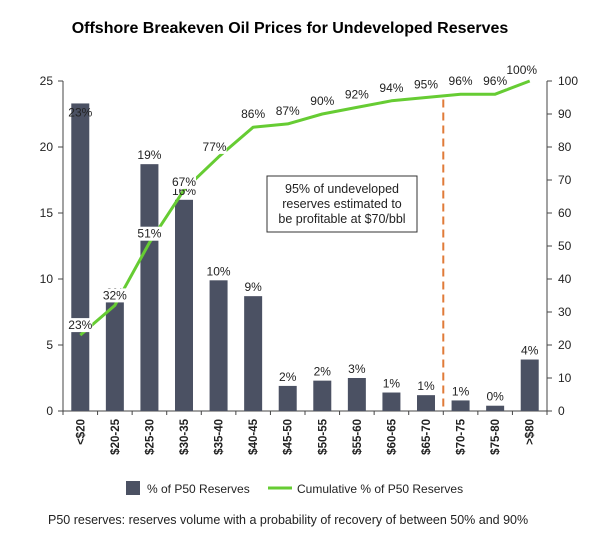  What do you see at coordinates (568, 81) in the screenshot?
I see `right-tick-label: 100` at bounding box center [568, 81].